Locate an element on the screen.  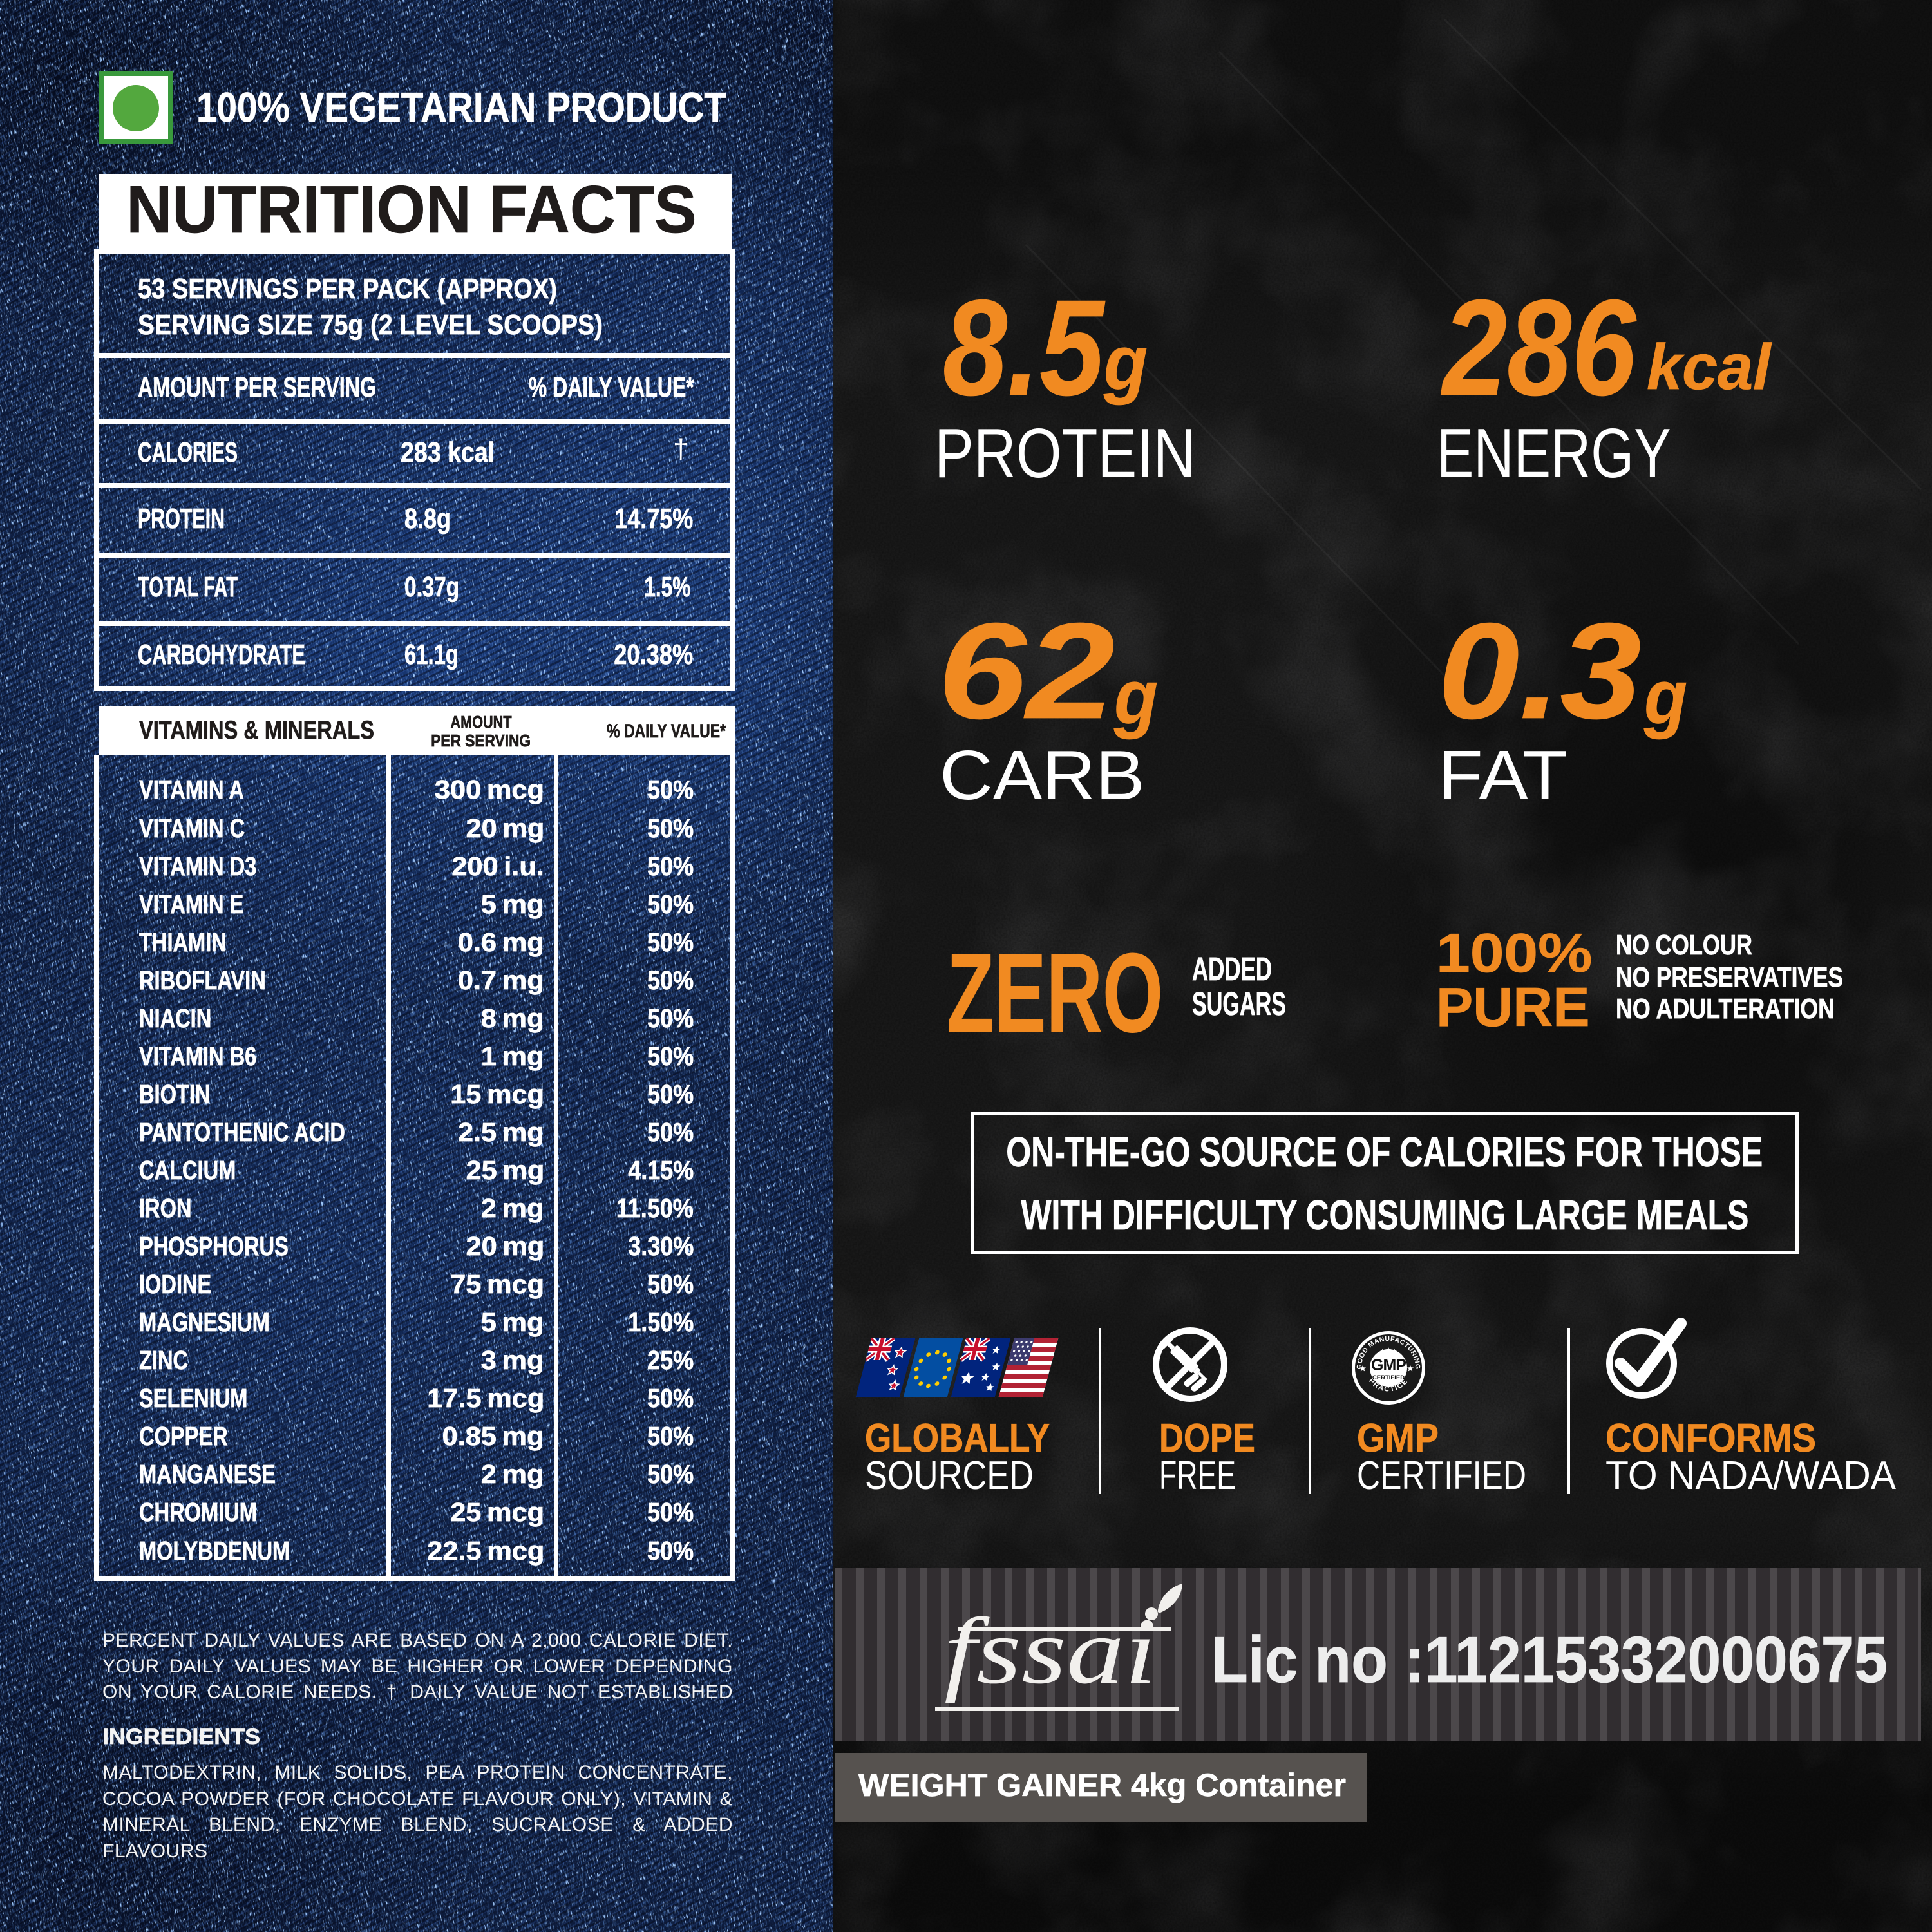
svg-text: CERTIFIED is located at coordinates (1388, 1378).